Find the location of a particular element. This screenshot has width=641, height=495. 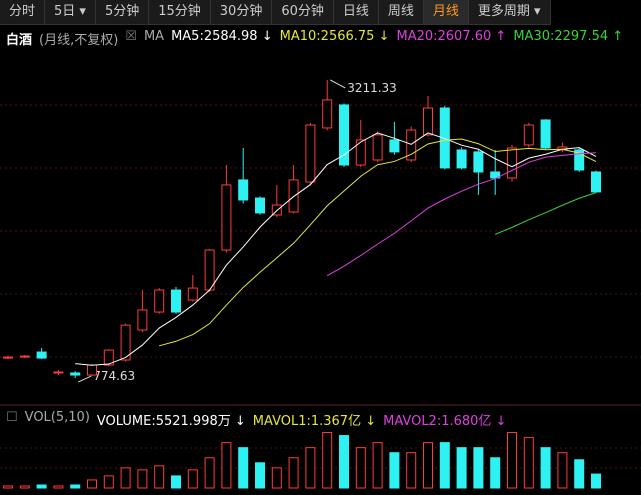

tab: 分时 is located at coordinates (23, 12).